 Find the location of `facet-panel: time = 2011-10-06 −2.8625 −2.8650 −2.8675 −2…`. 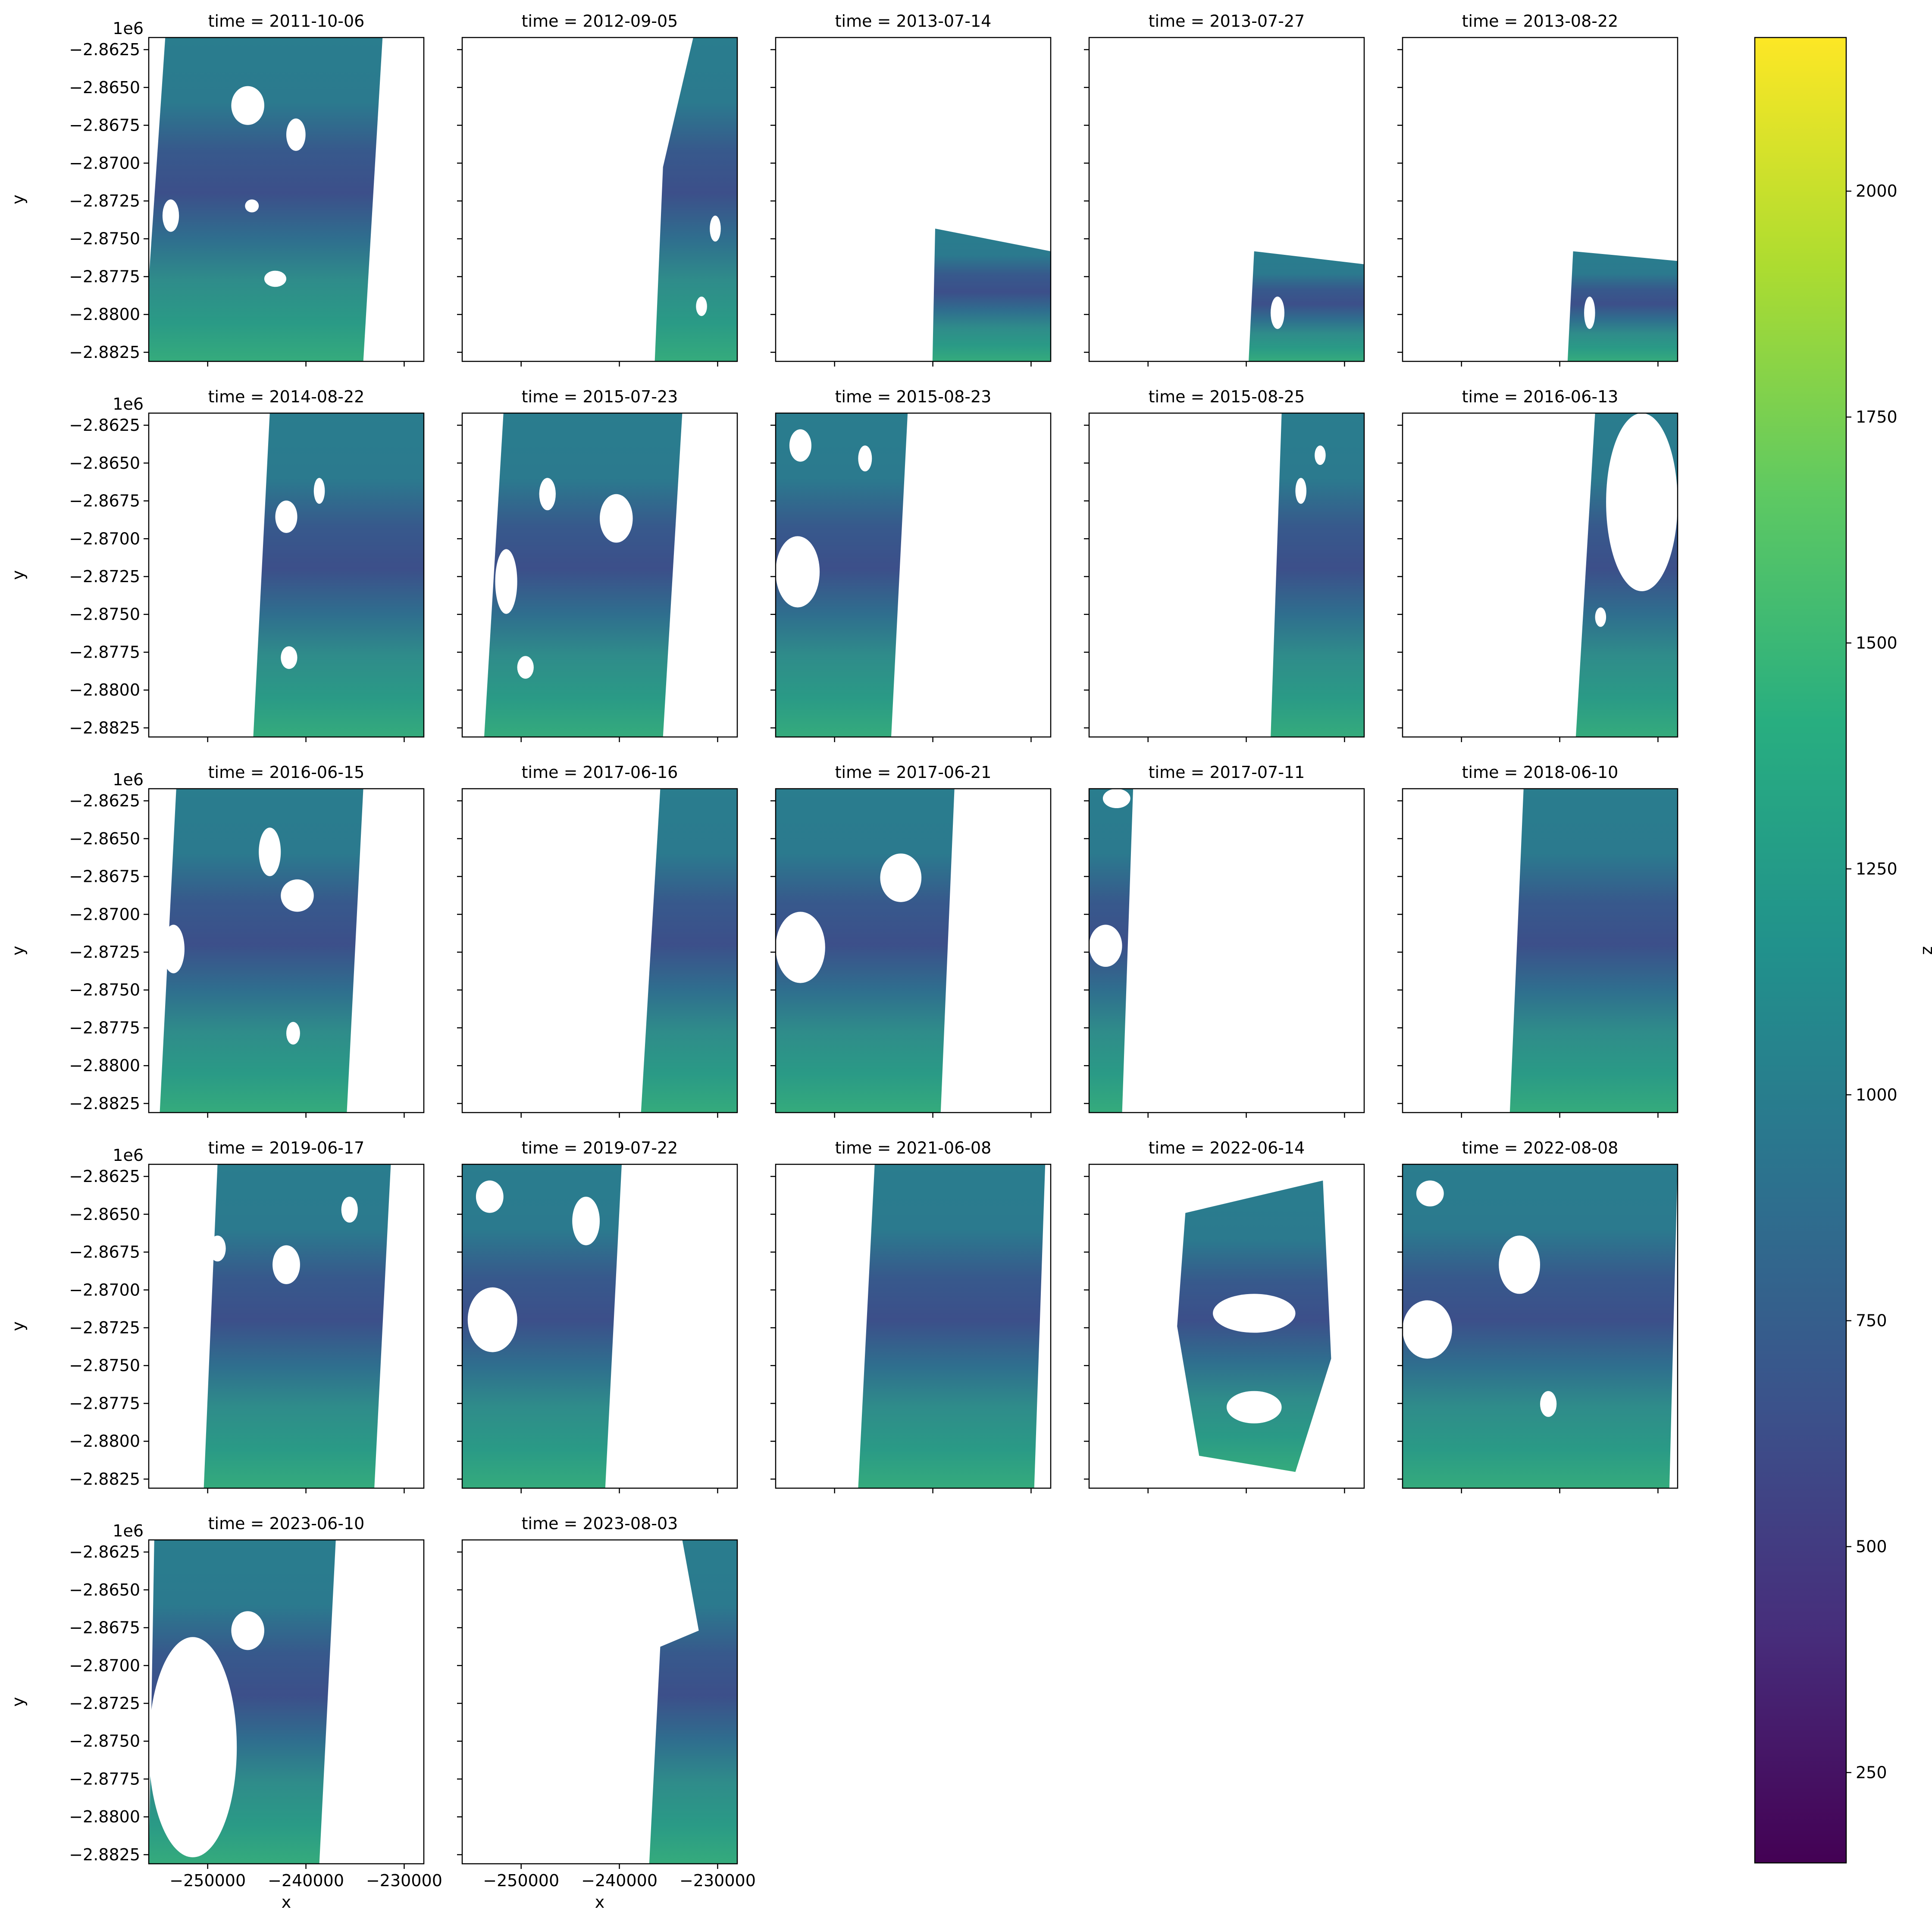

facet-panel: time = 2011-10-06 −2.8625 −2.8650 −2.8675 −2… is located at coordinates (217, 189).